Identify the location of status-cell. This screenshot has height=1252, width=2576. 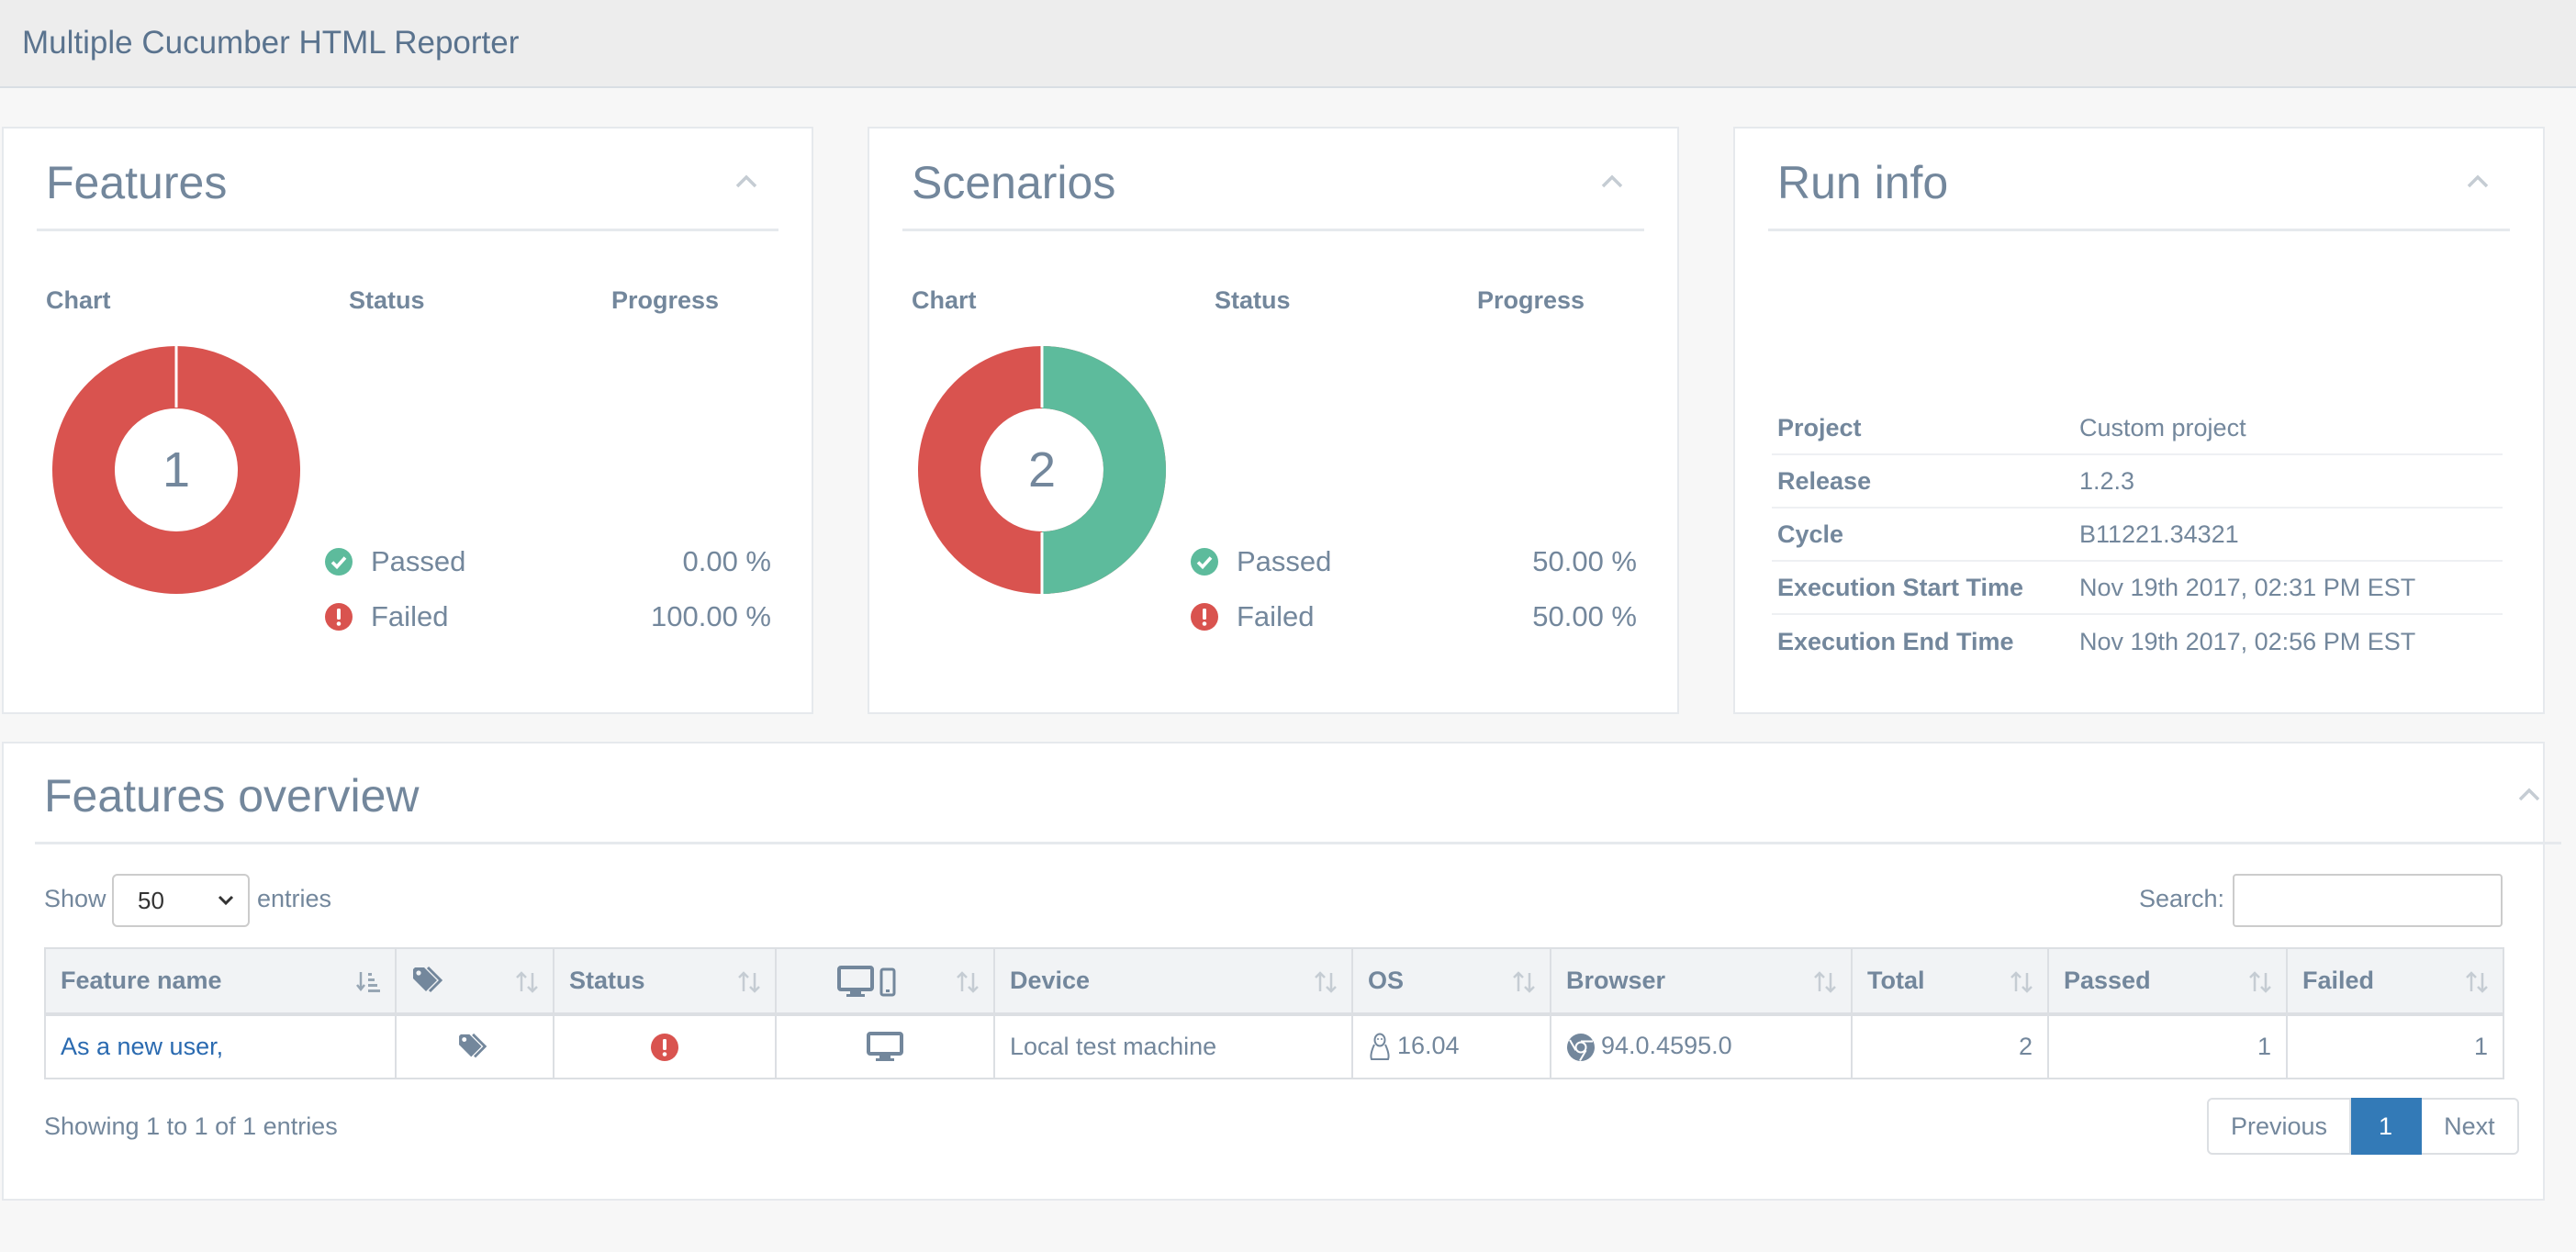
(665, 1046).